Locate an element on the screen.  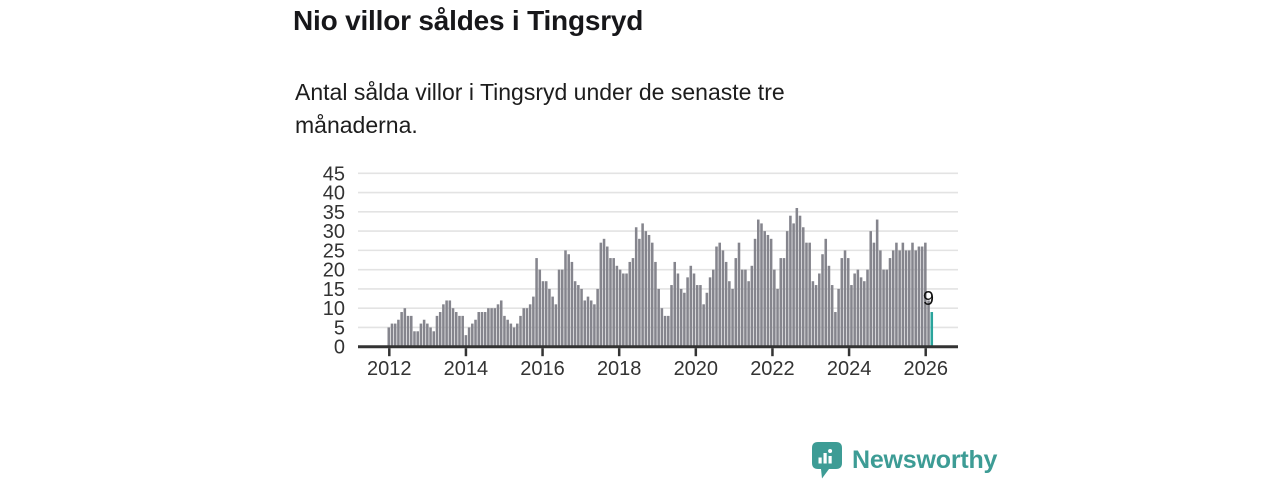
x-axis-tick-label: 2016 is located at coordinates (542, 369).